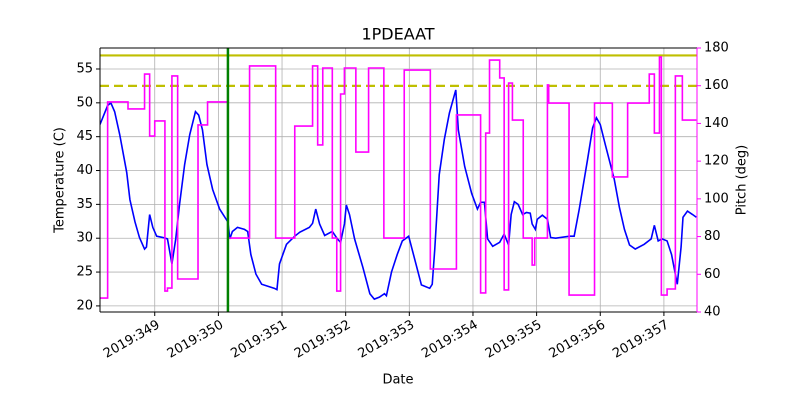 The image size is (800, 400). I want to click on y-tick-label: 35, so click(84, 204).